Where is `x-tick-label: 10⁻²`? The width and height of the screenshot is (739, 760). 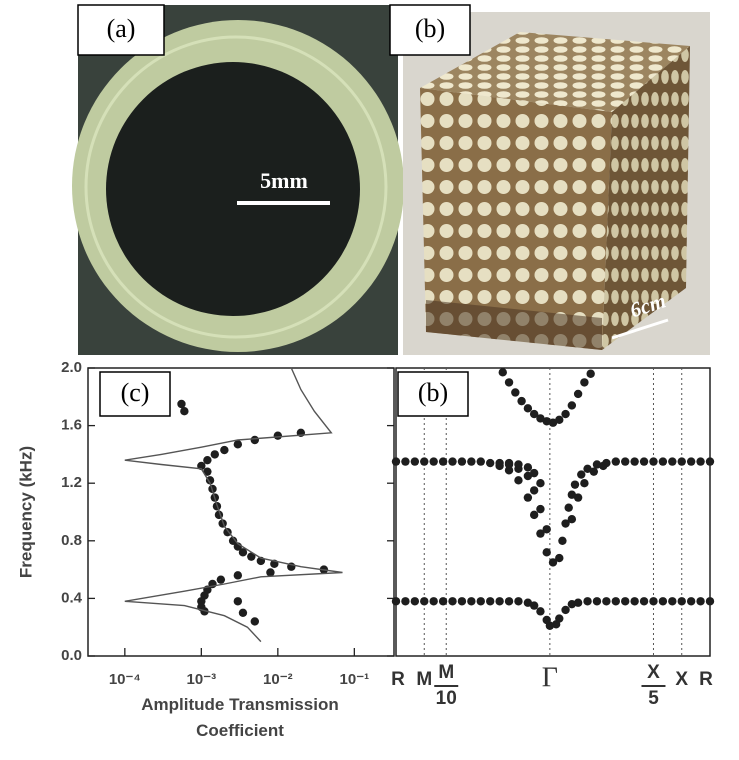 x-tick-label: 10⁻² is located at coordinates (278, 679).